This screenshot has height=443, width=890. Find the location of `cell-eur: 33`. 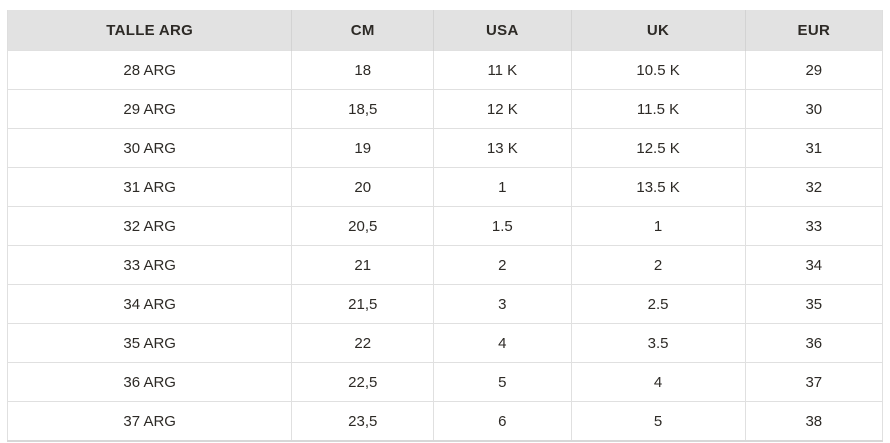

cell-eur: 33 is located at coordinates (814, 226).